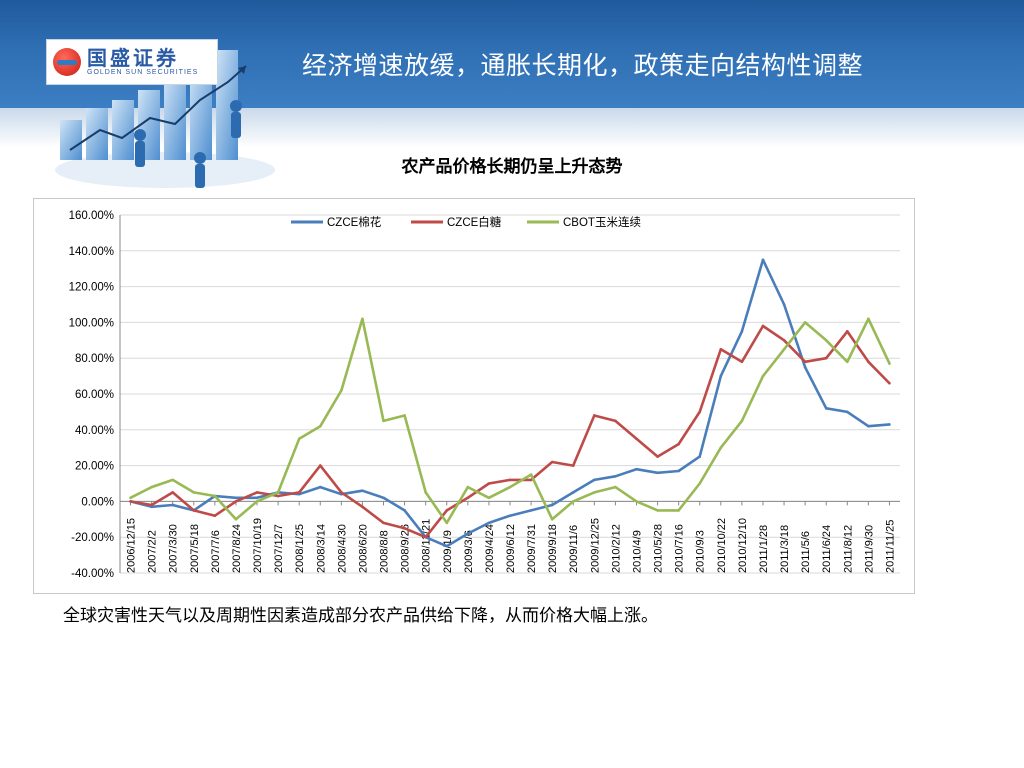 The width and height of the screenshot is (1024, 768). What do you see at coordinates (553, 548) in the screenshot?
I see `x-tick-label: 2009/9/18` at bounding box center [553, 548].